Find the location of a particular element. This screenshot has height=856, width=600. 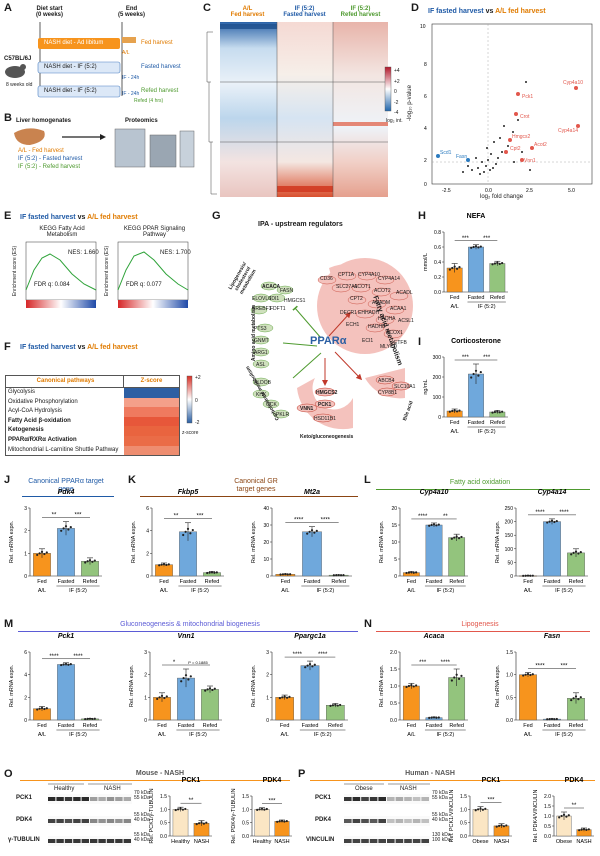

heatmap is located at coordinates (297, 109).